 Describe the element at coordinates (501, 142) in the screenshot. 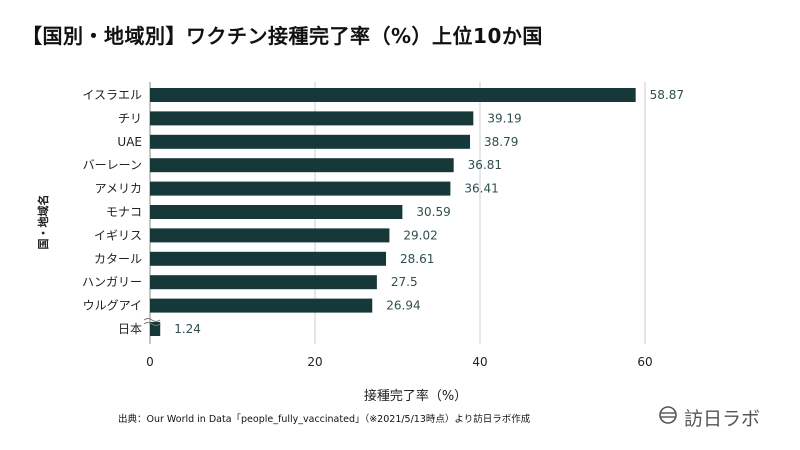

I see `data-label: 38.79` at that location.